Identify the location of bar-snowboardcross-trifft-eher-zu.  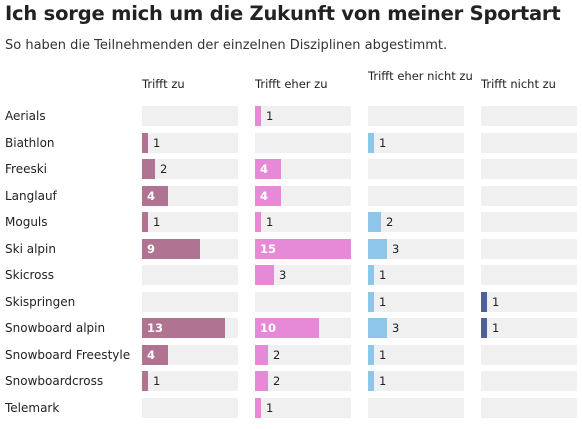
(261, 381).